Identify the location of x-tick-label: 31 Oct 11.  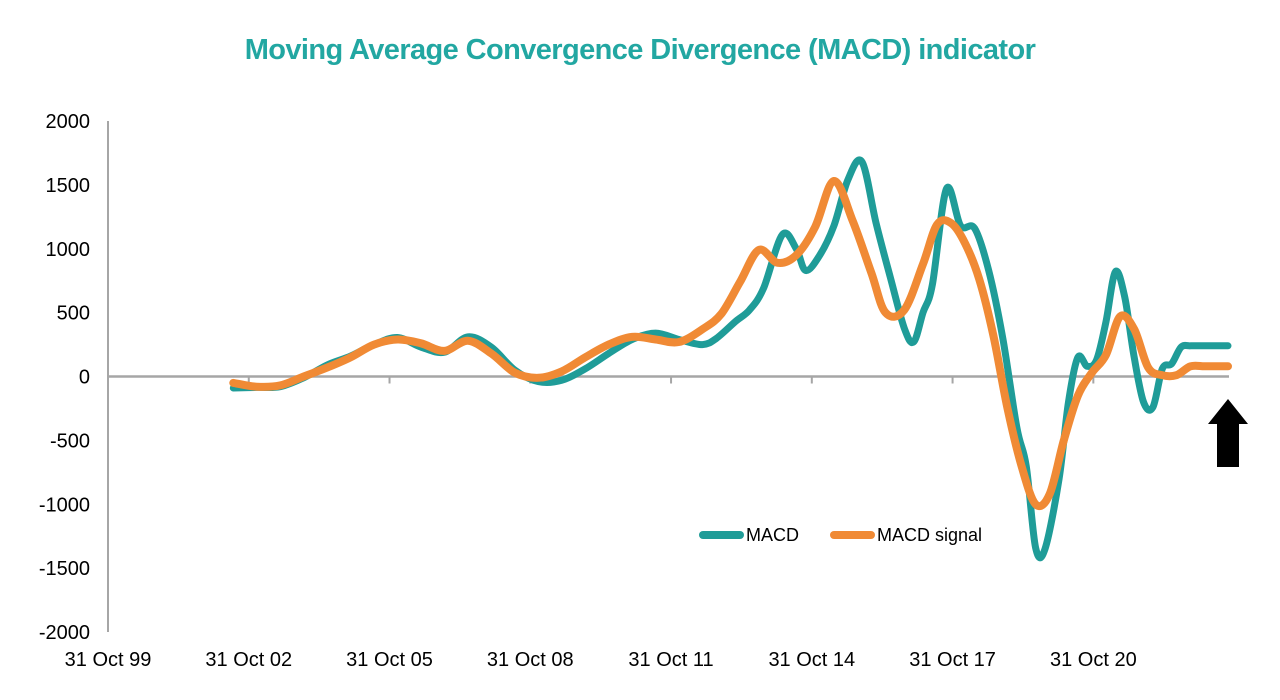
(670, 660).